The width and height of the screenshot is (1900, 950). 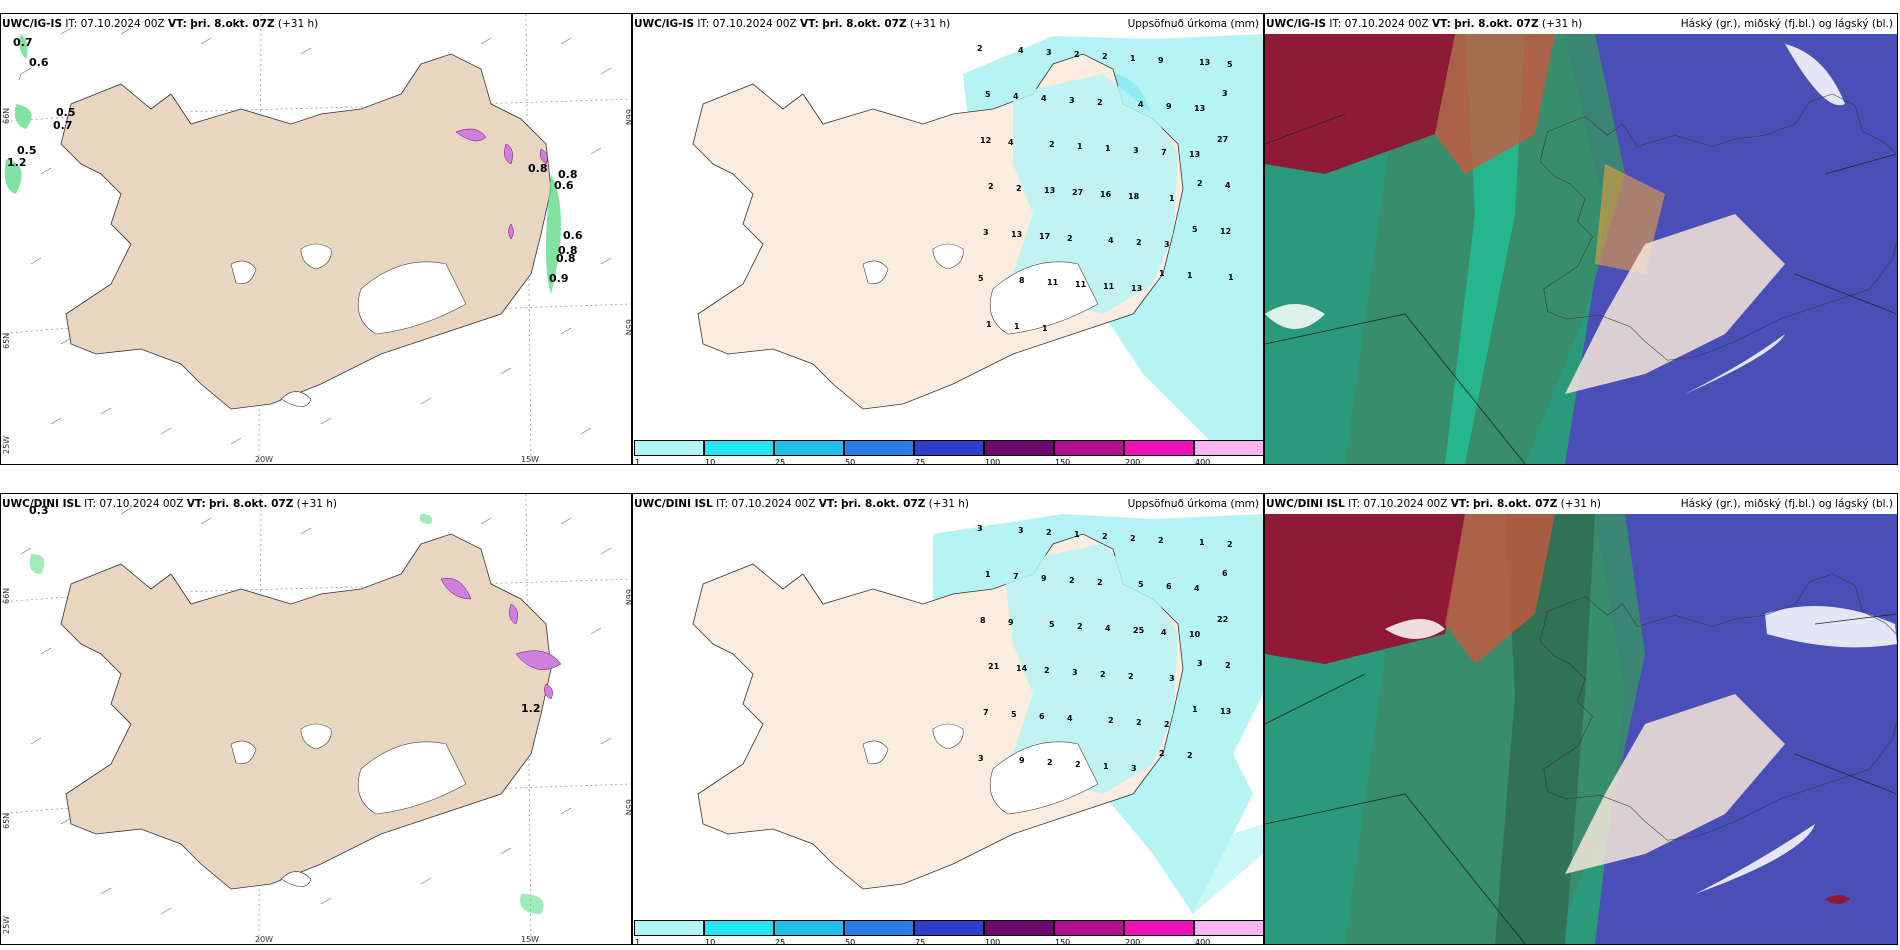 I want to click on legend-cell: 75, so click(x=949, y=452).